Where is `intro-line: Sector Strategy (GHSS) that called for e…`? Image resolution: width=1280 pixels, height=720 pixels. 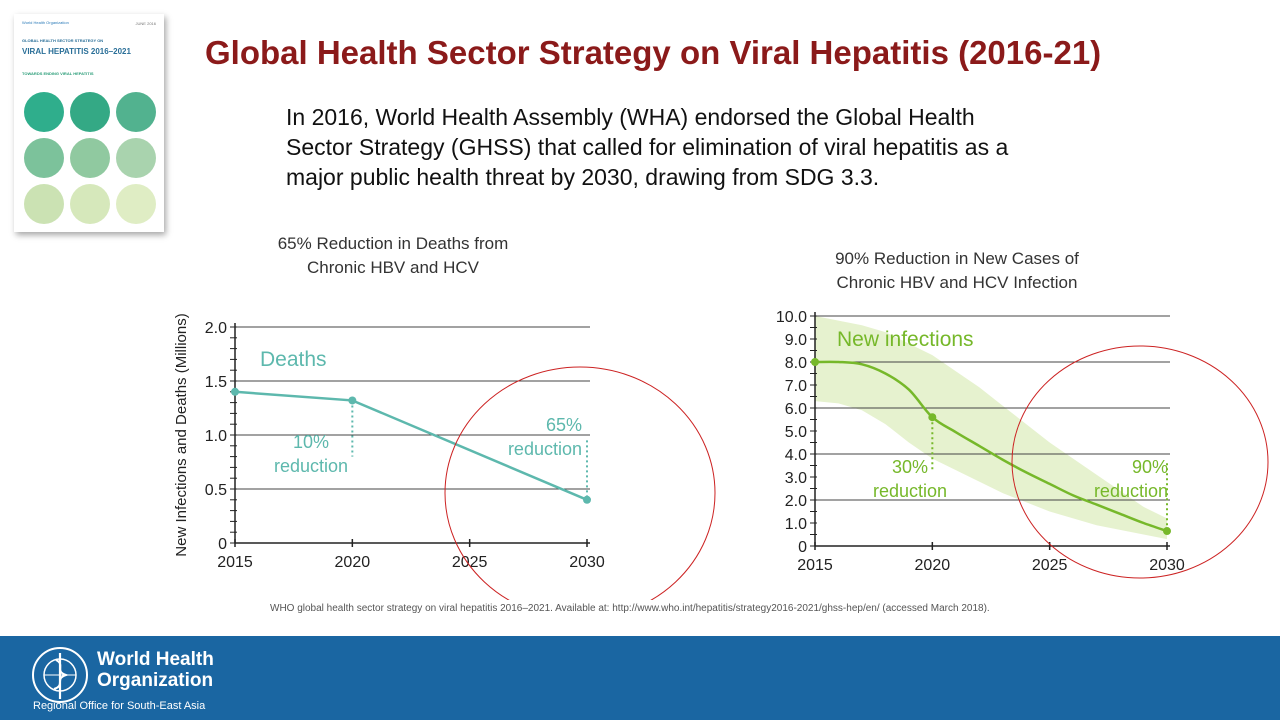 intro-line: Sector Strategy (GHSS) that called for e… is located at coordinates (647, 147).